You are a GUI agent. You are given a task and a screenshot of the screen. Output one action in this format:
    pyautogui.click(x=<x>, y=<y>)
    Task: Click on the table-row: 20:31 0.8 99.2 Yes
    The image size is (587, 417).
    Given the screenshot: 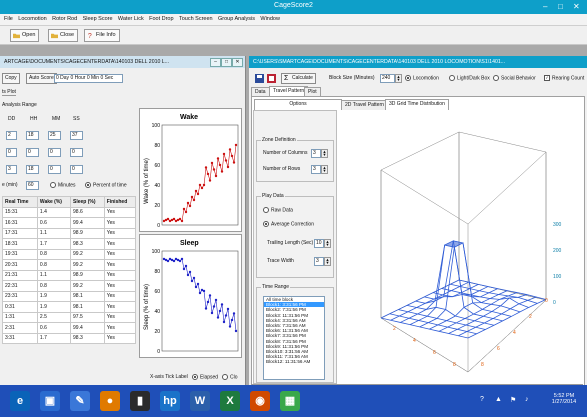 What is the action you would take?
    pyautogui.click(x=69, y=265)
    